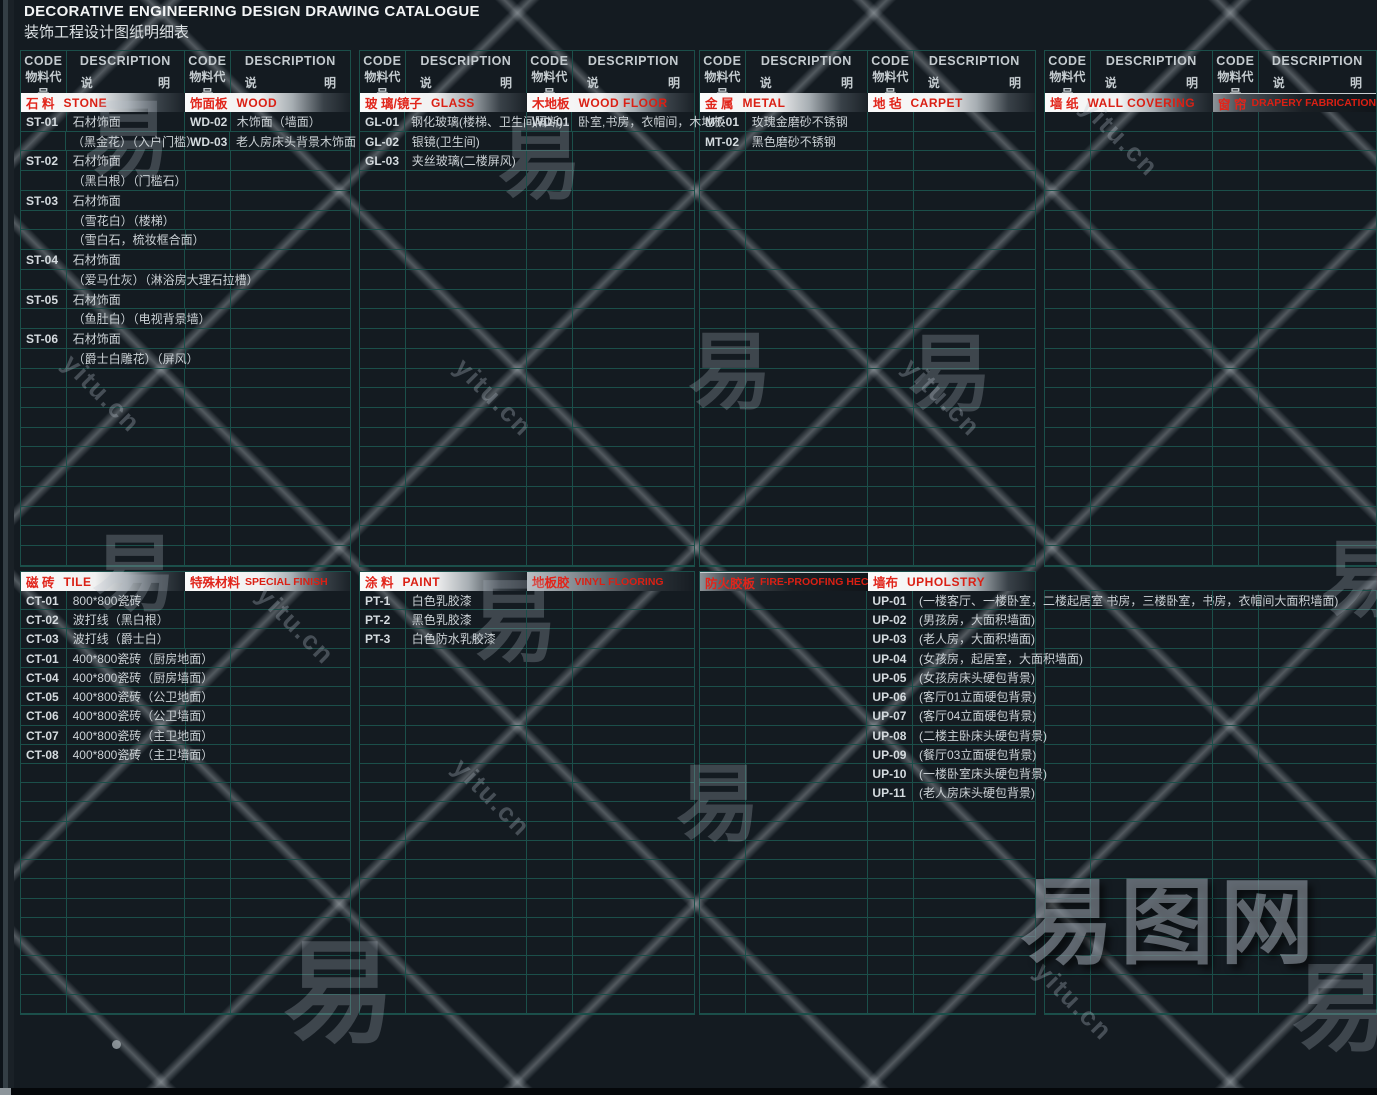 This screenshot has height=1095, width=1377. I want to click on page-subtitle: 装饰工程设计图纸明细表, so click(107, 32).